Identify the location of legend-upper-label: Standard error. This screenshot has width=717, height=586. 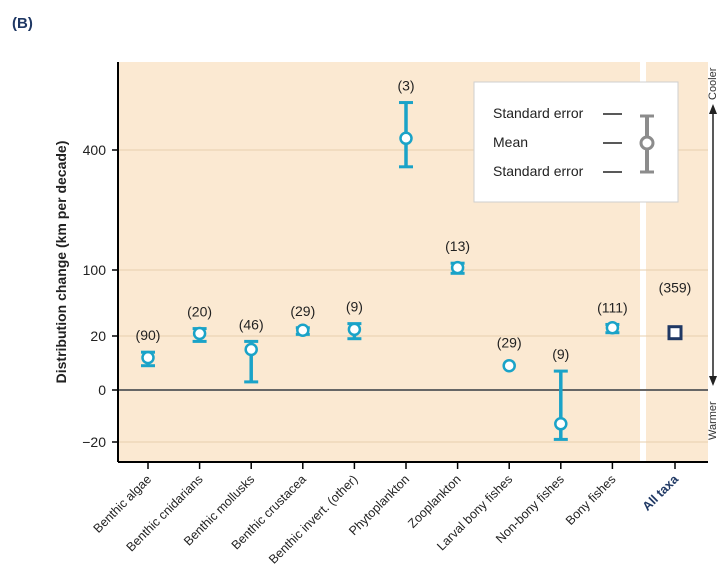
(538, 113).